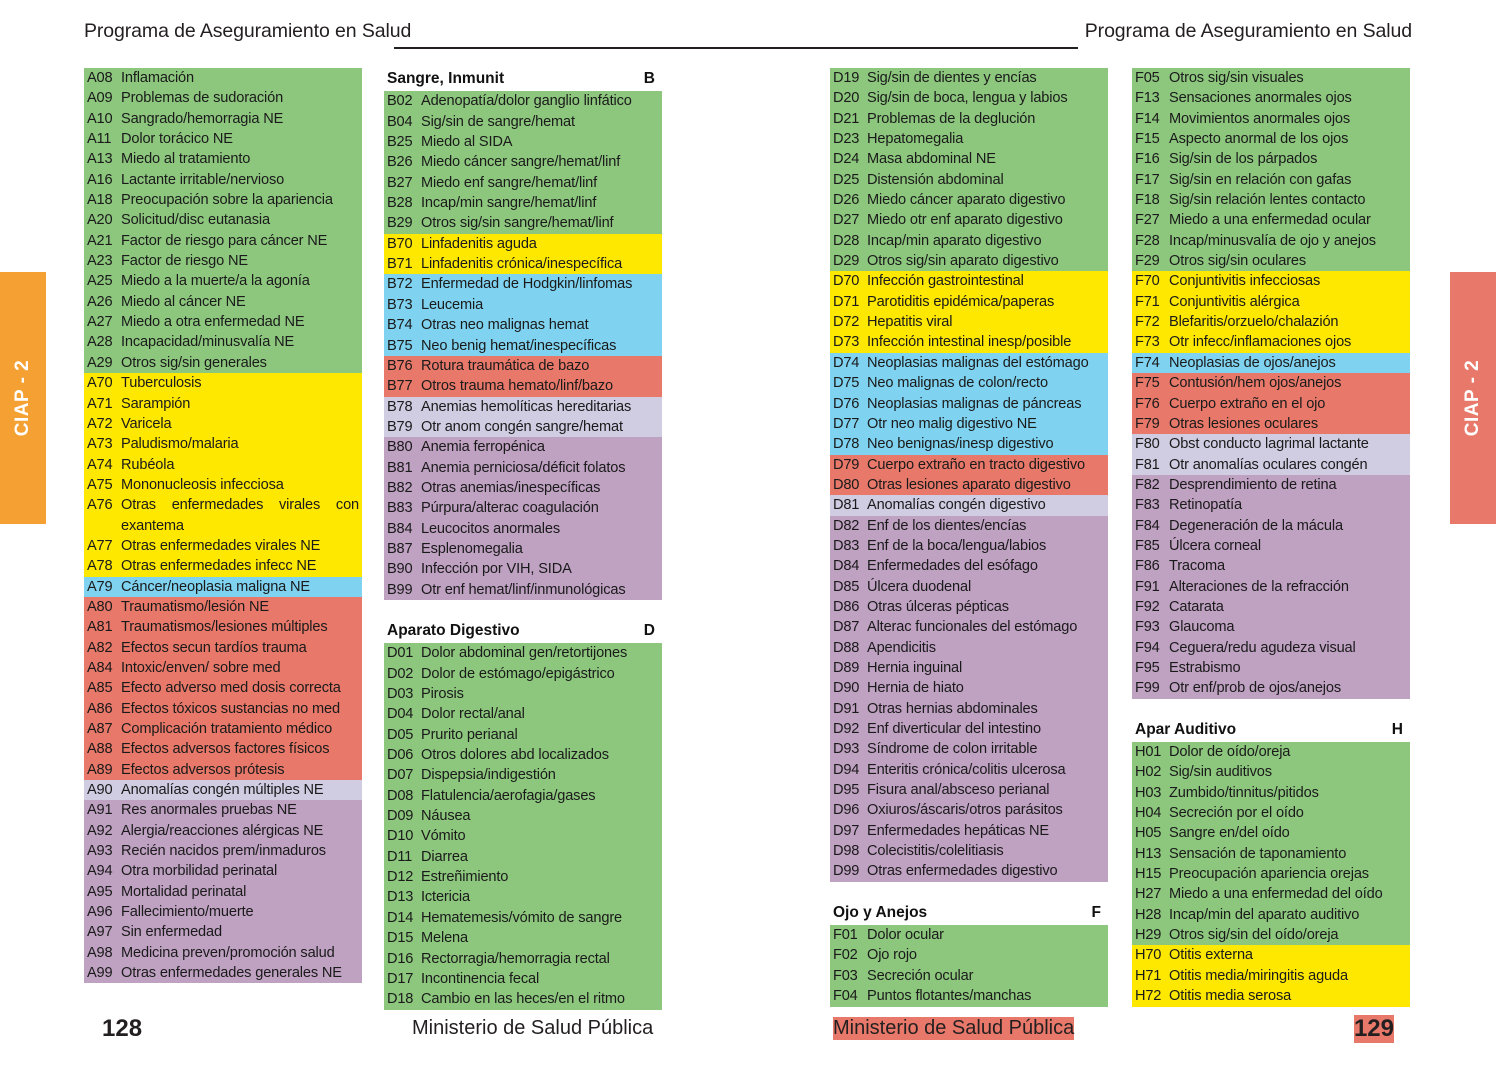 The height and width of the screenshot is (1069, 1496). Describe the element at coordinates (1271, 627) in the screenshot. I see `code-row: F93 Glaucoma` at that location.